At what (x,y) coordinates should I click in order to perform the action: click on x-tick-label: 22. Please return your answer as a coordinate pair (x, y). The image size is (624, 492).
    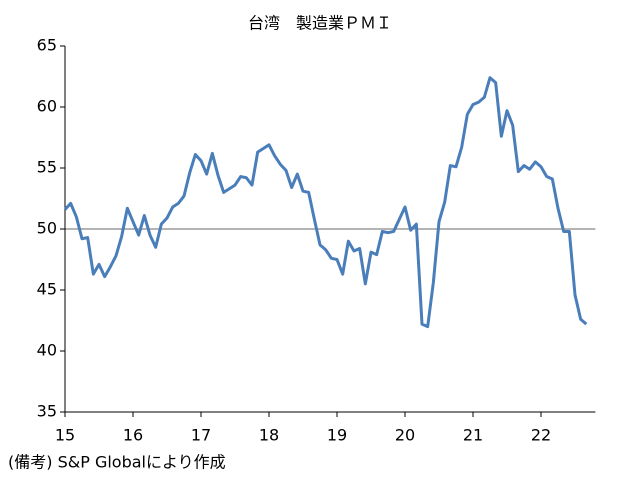
    Looking at the image, I should click on (541, 435).